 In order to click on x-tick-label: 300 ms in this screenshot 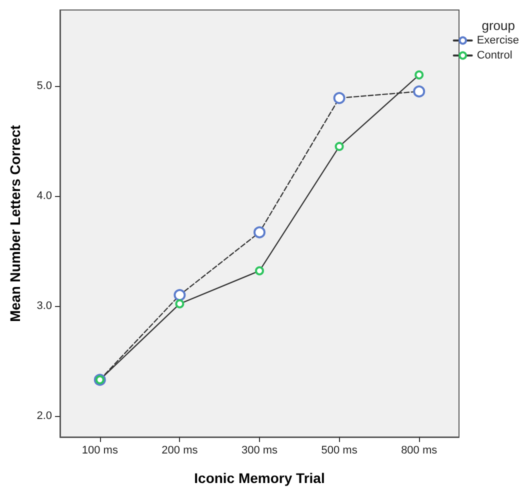, I will do `click(259, 450)`.